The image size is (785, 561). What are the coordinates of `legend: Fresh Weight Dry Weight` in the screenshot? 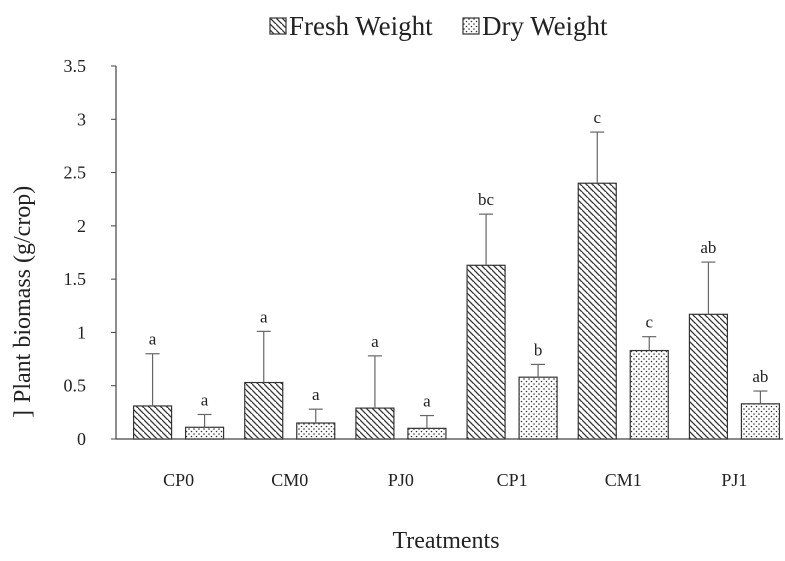 It's located at (438, 26).